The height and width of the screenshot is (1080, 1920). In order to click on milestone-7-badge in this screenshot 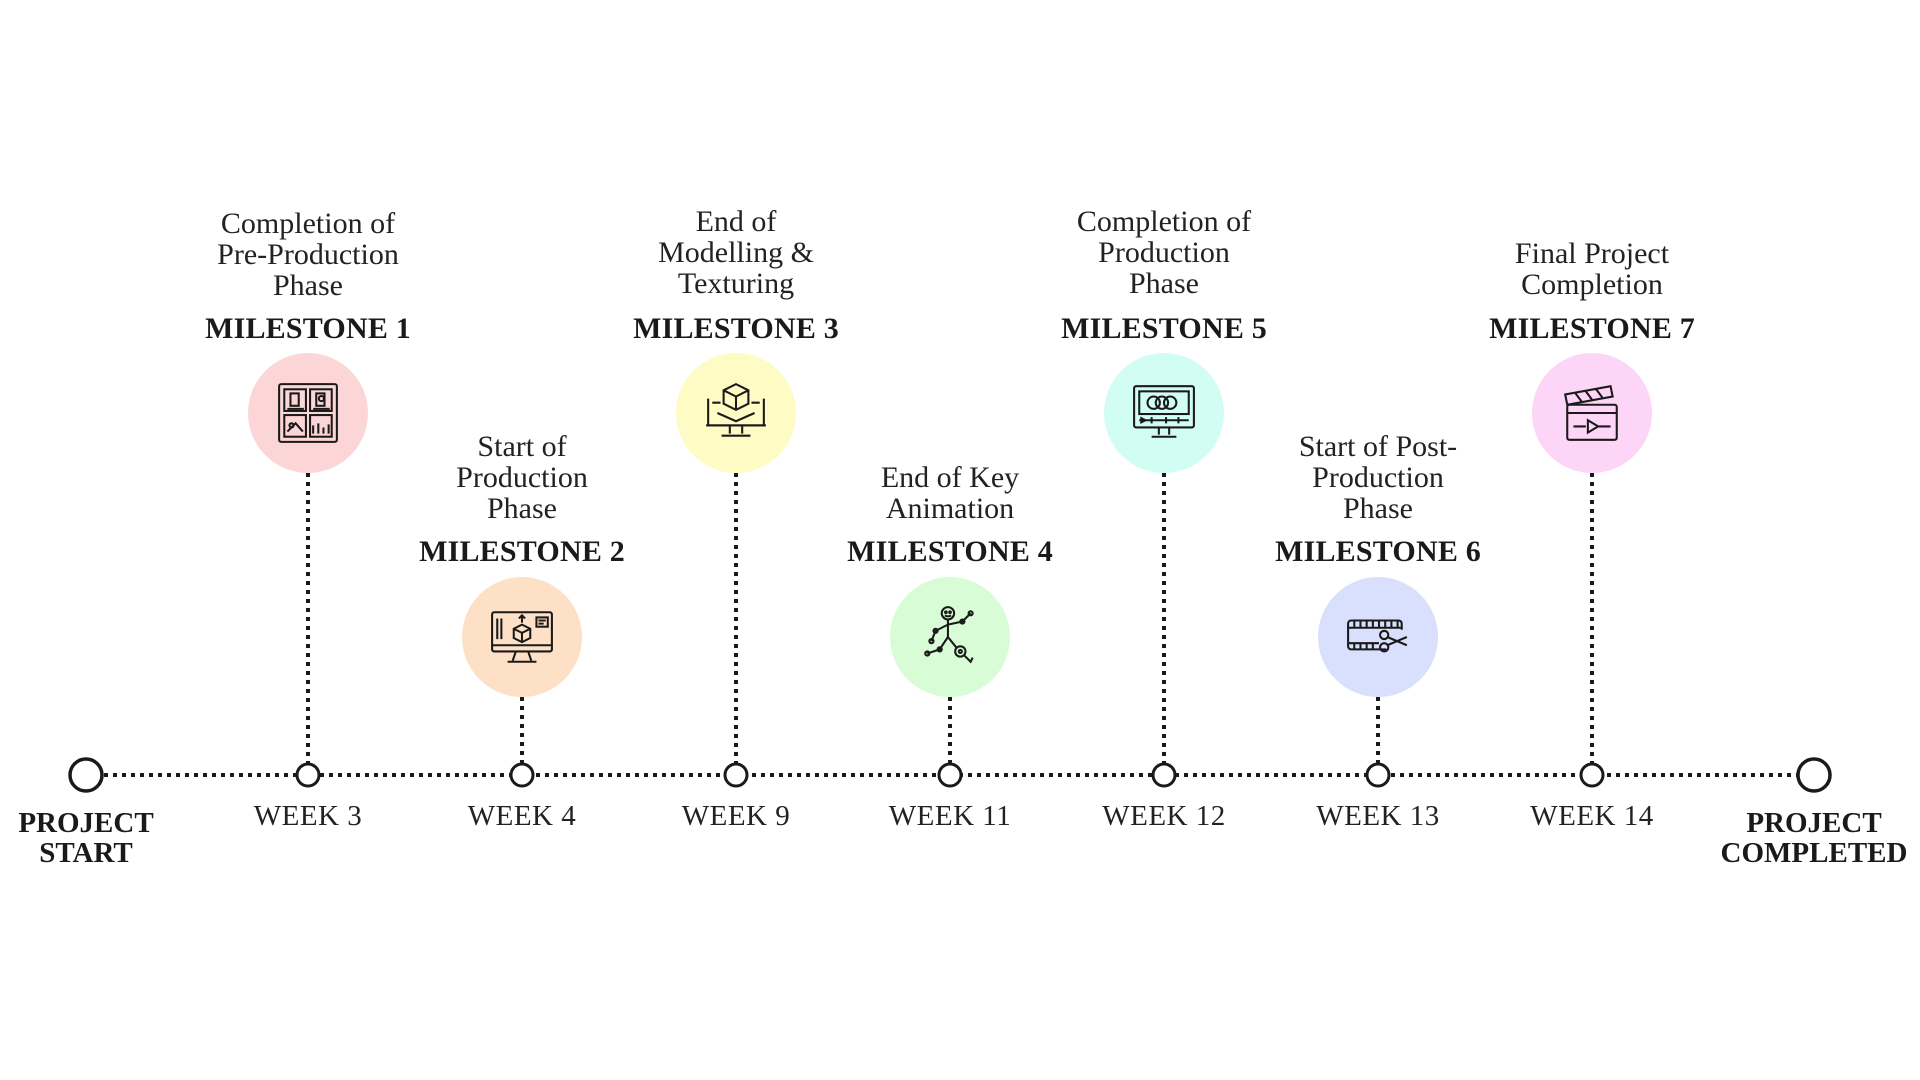, I will do `click(1592, 413)`.